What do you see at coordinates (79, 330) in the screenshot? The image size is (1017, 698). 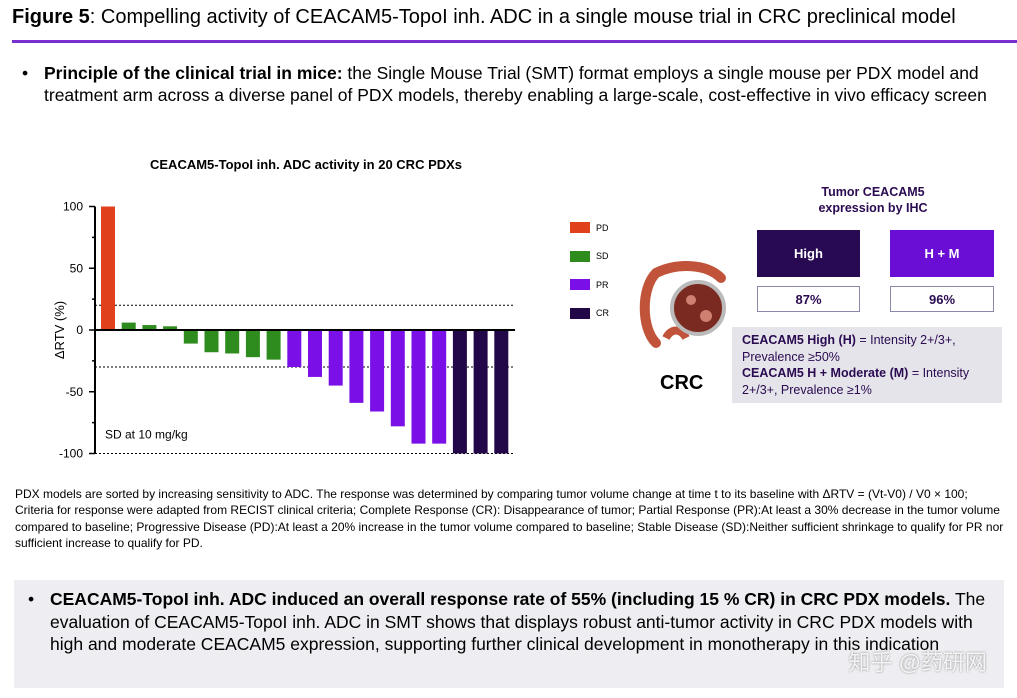 I see `y-tick-label: 0` at bounding box center [79, 330].